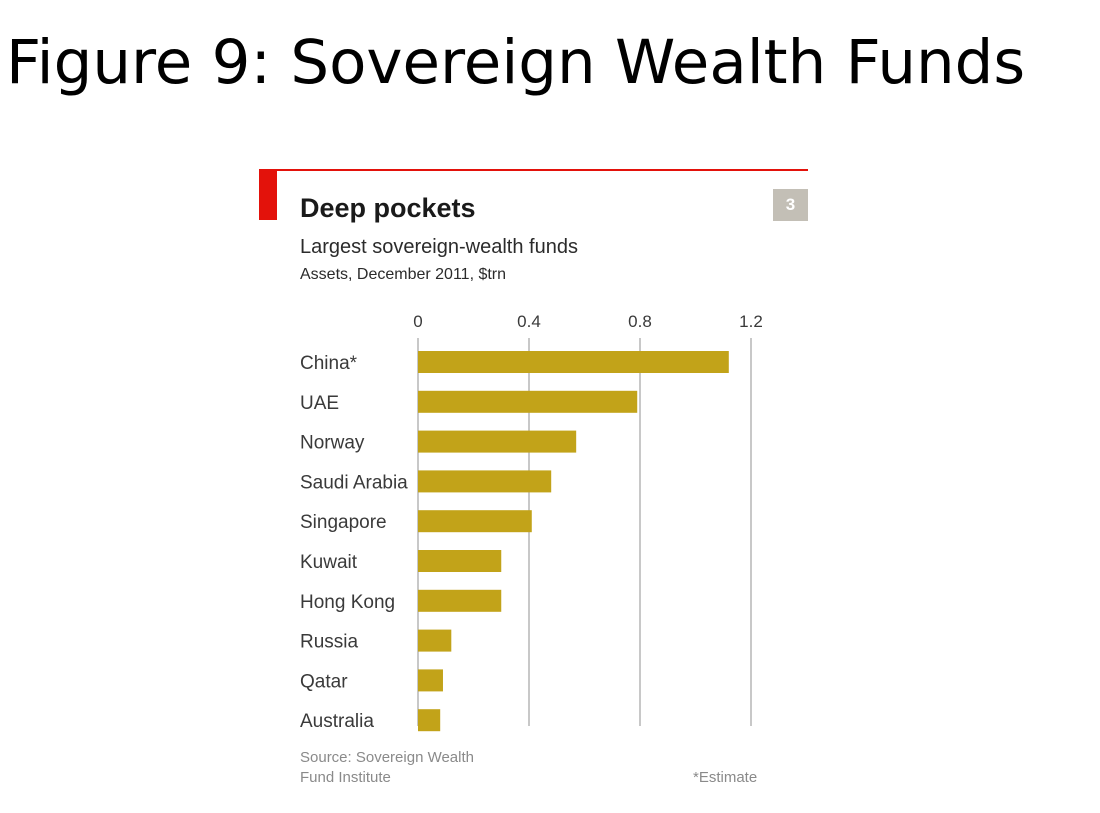 The height and width of the screenshot is (813, 1100). What do you see at coordinates (347, 602) in the screenshot?
I see `category-label: Hong Kong` at bounding box center [347, 602].